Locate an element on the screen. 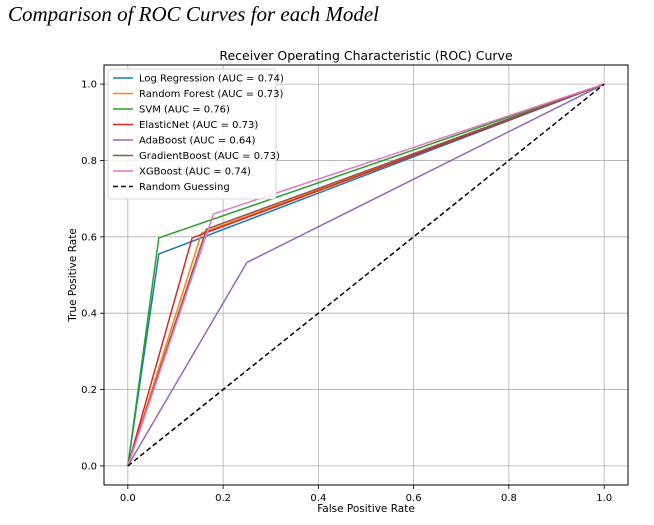  legend-box is located at coordinates (192, 134).